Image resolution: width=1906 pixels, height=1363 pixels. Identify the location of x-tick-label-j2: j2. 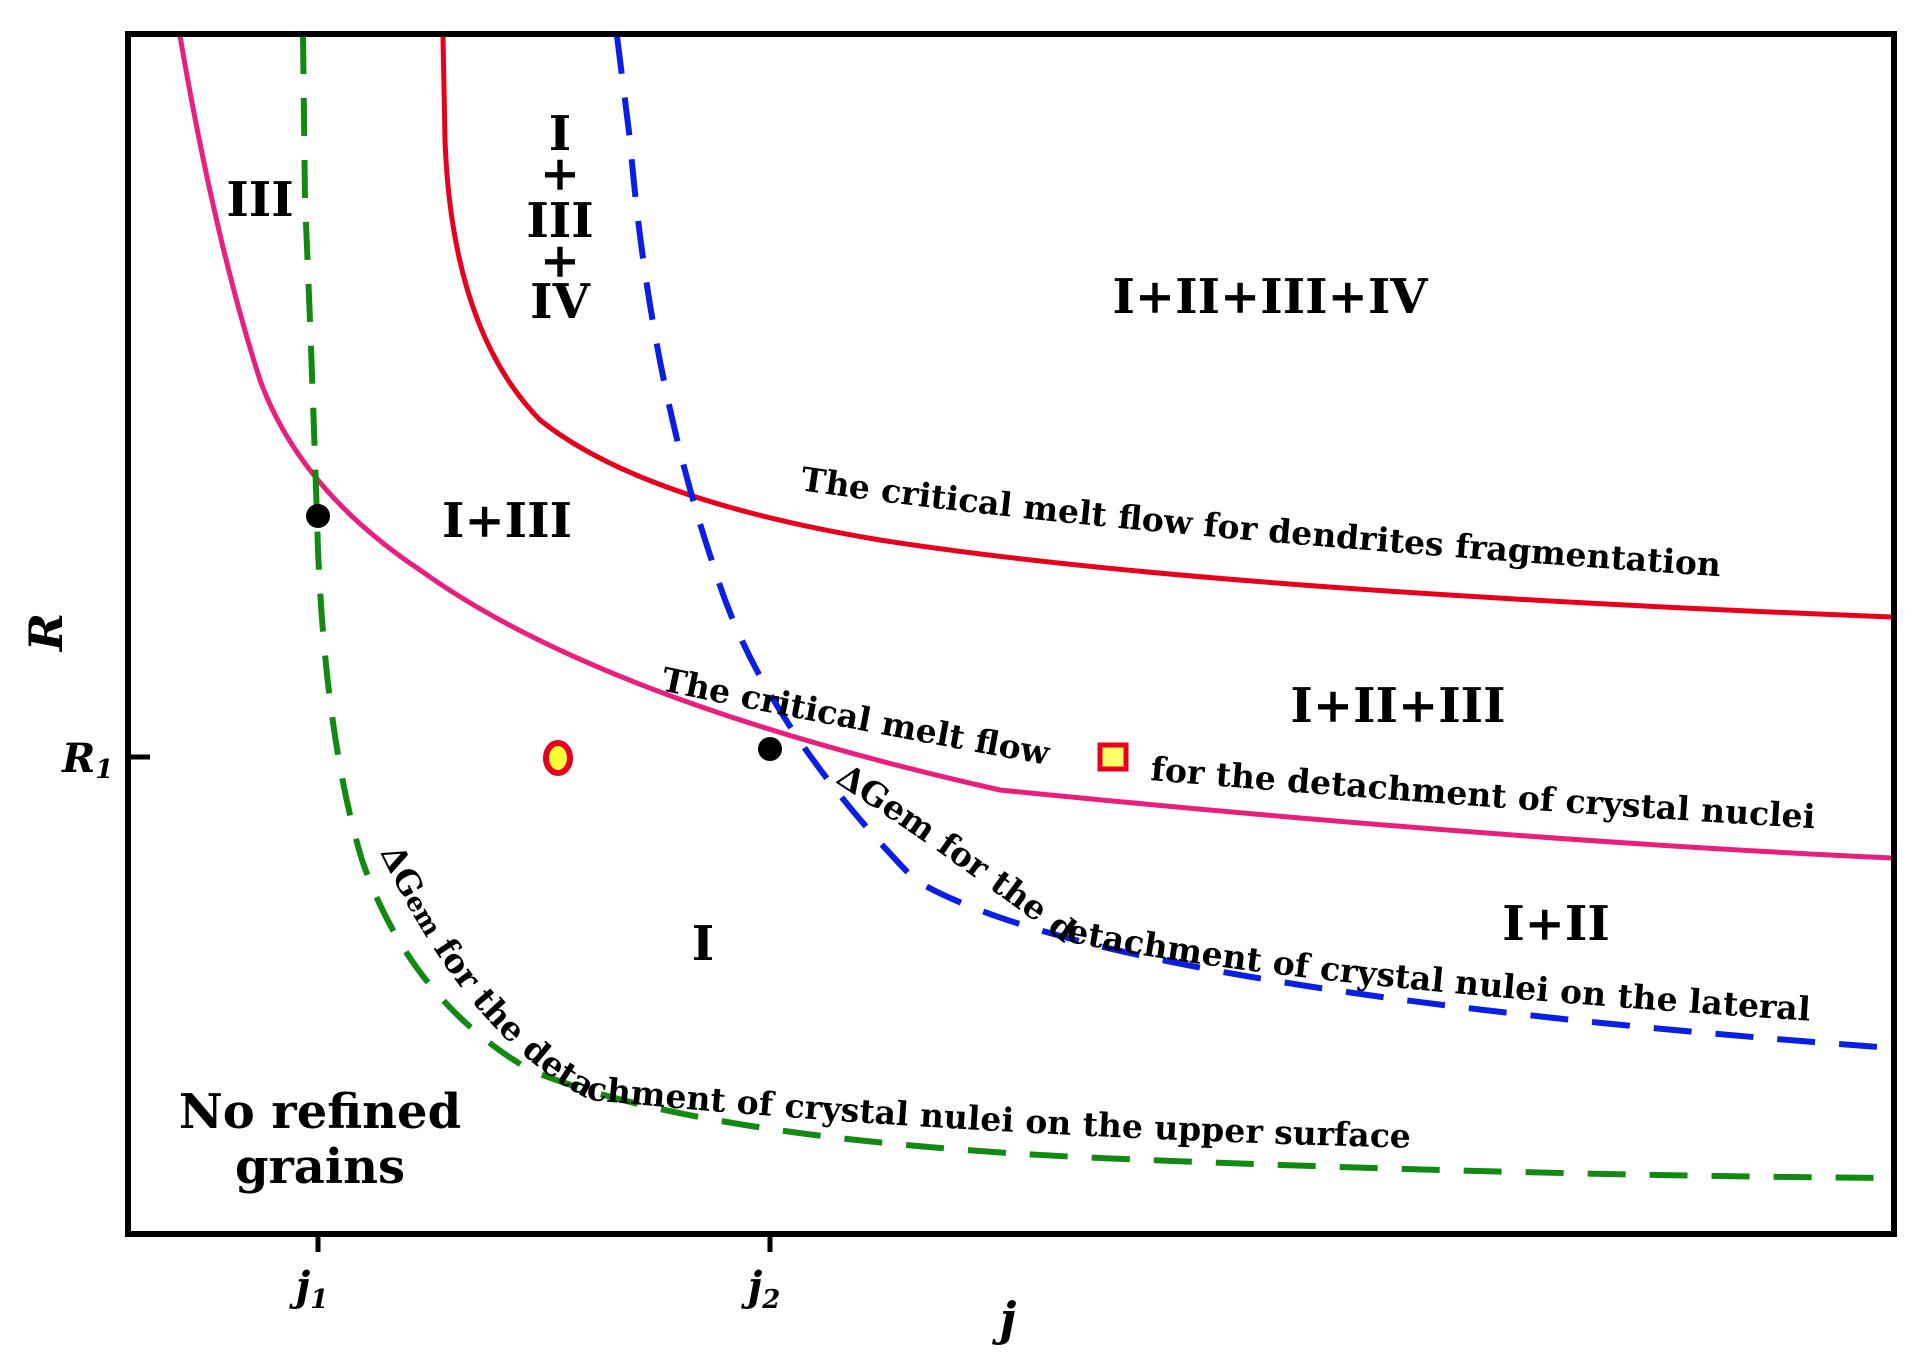
(761, 1289).